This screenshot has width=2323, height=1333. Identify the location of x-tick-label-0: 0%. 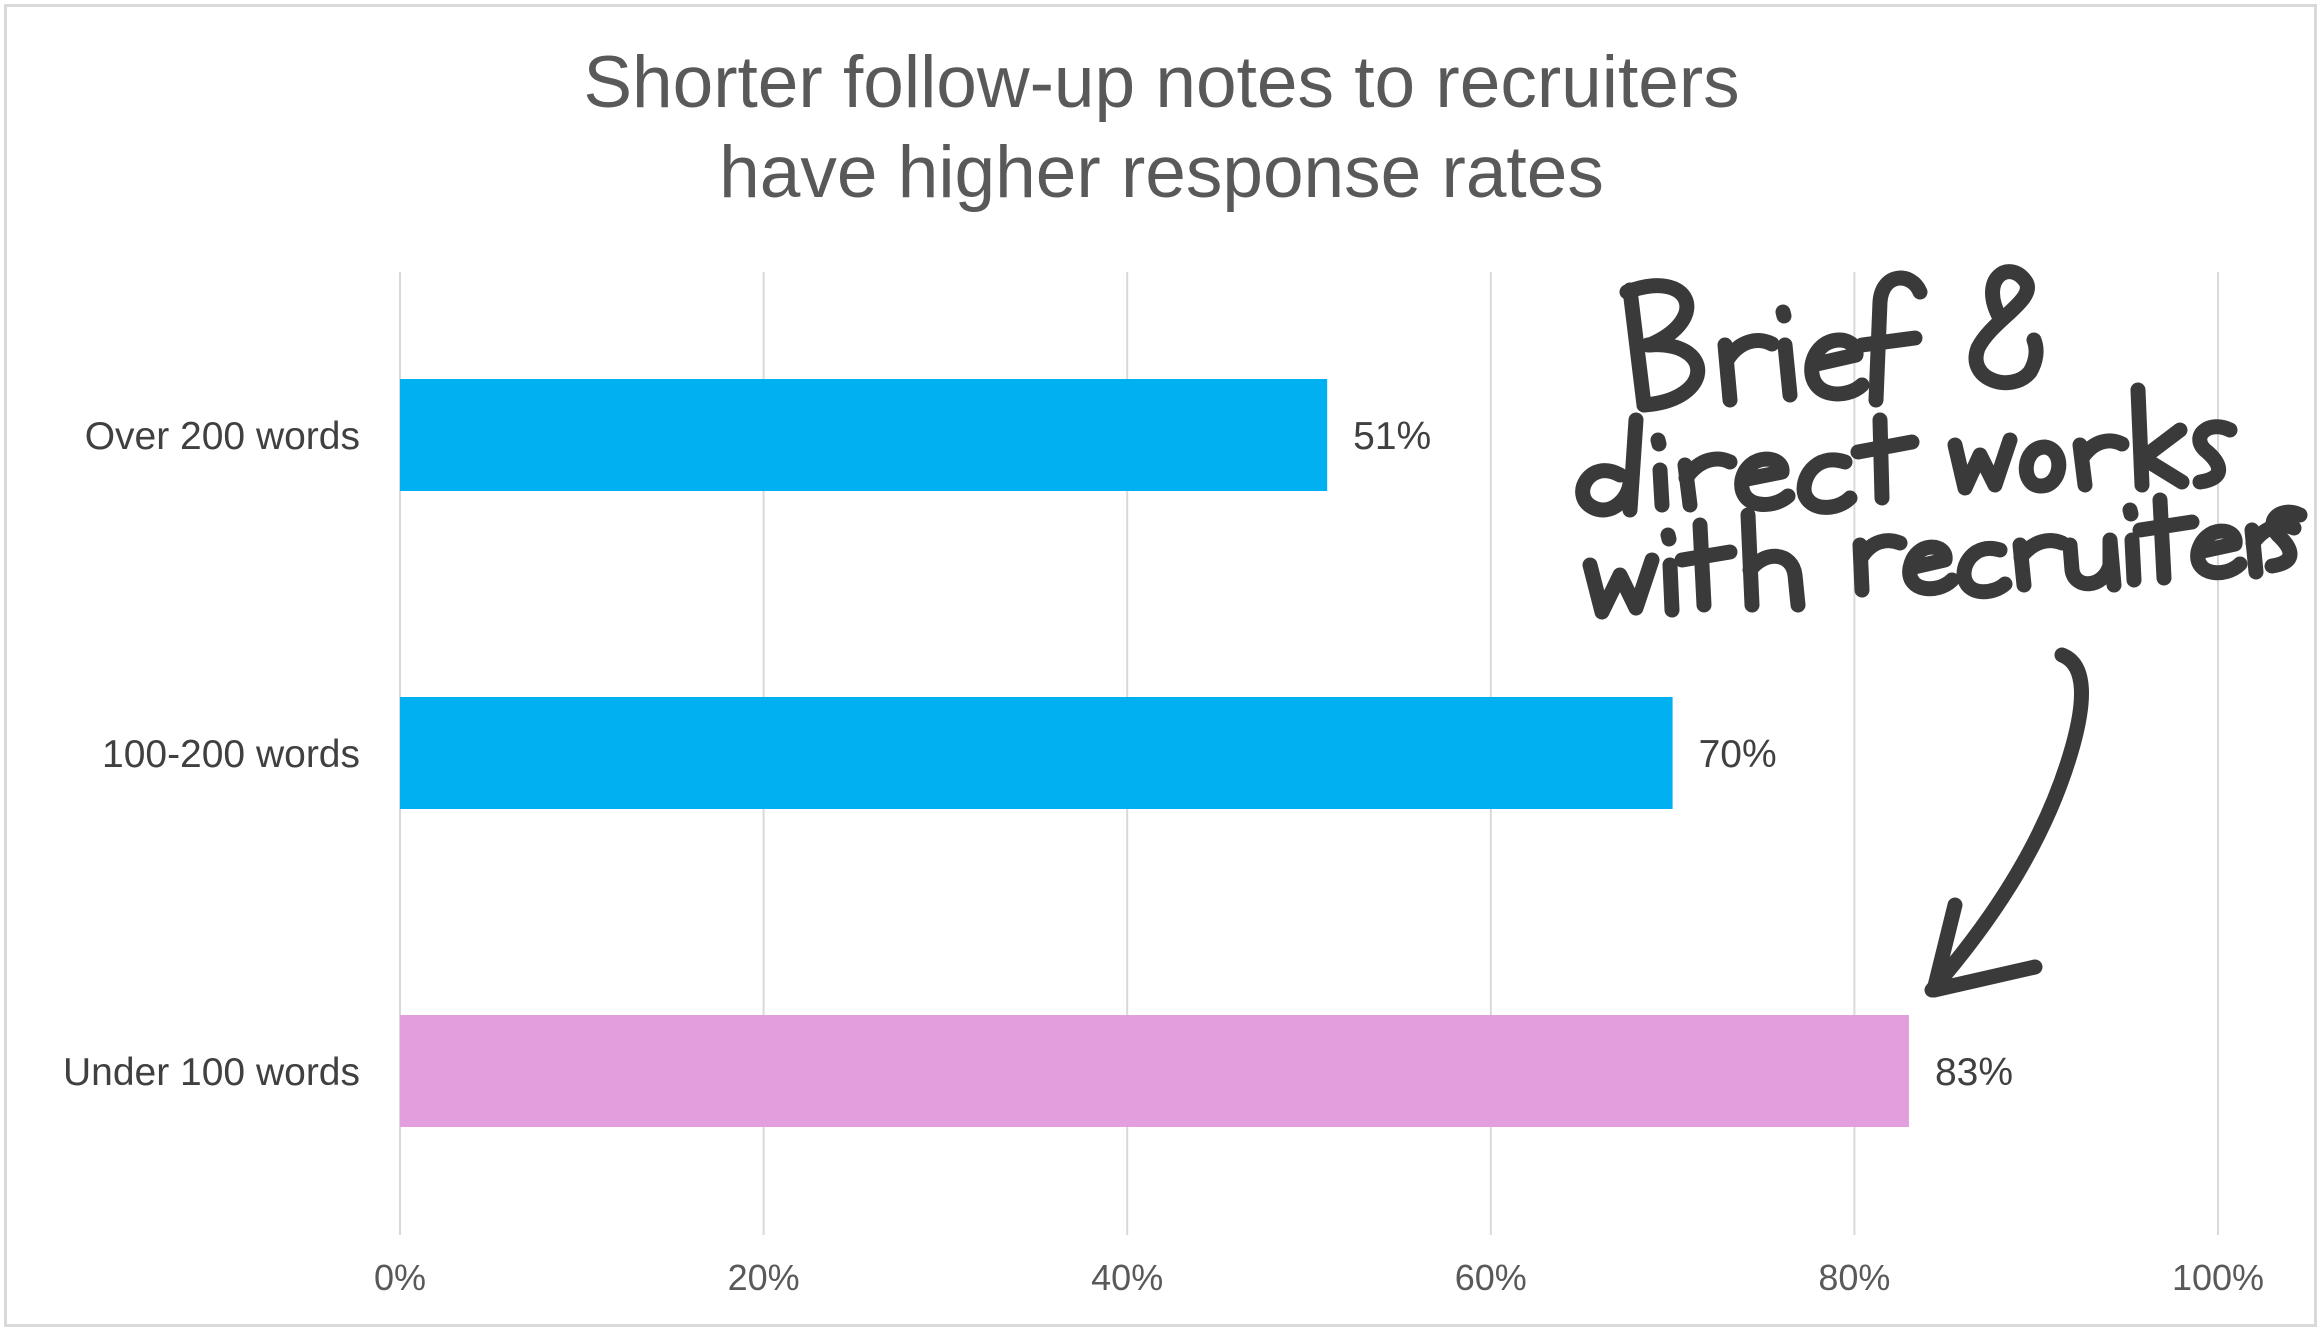
(400, 1277).